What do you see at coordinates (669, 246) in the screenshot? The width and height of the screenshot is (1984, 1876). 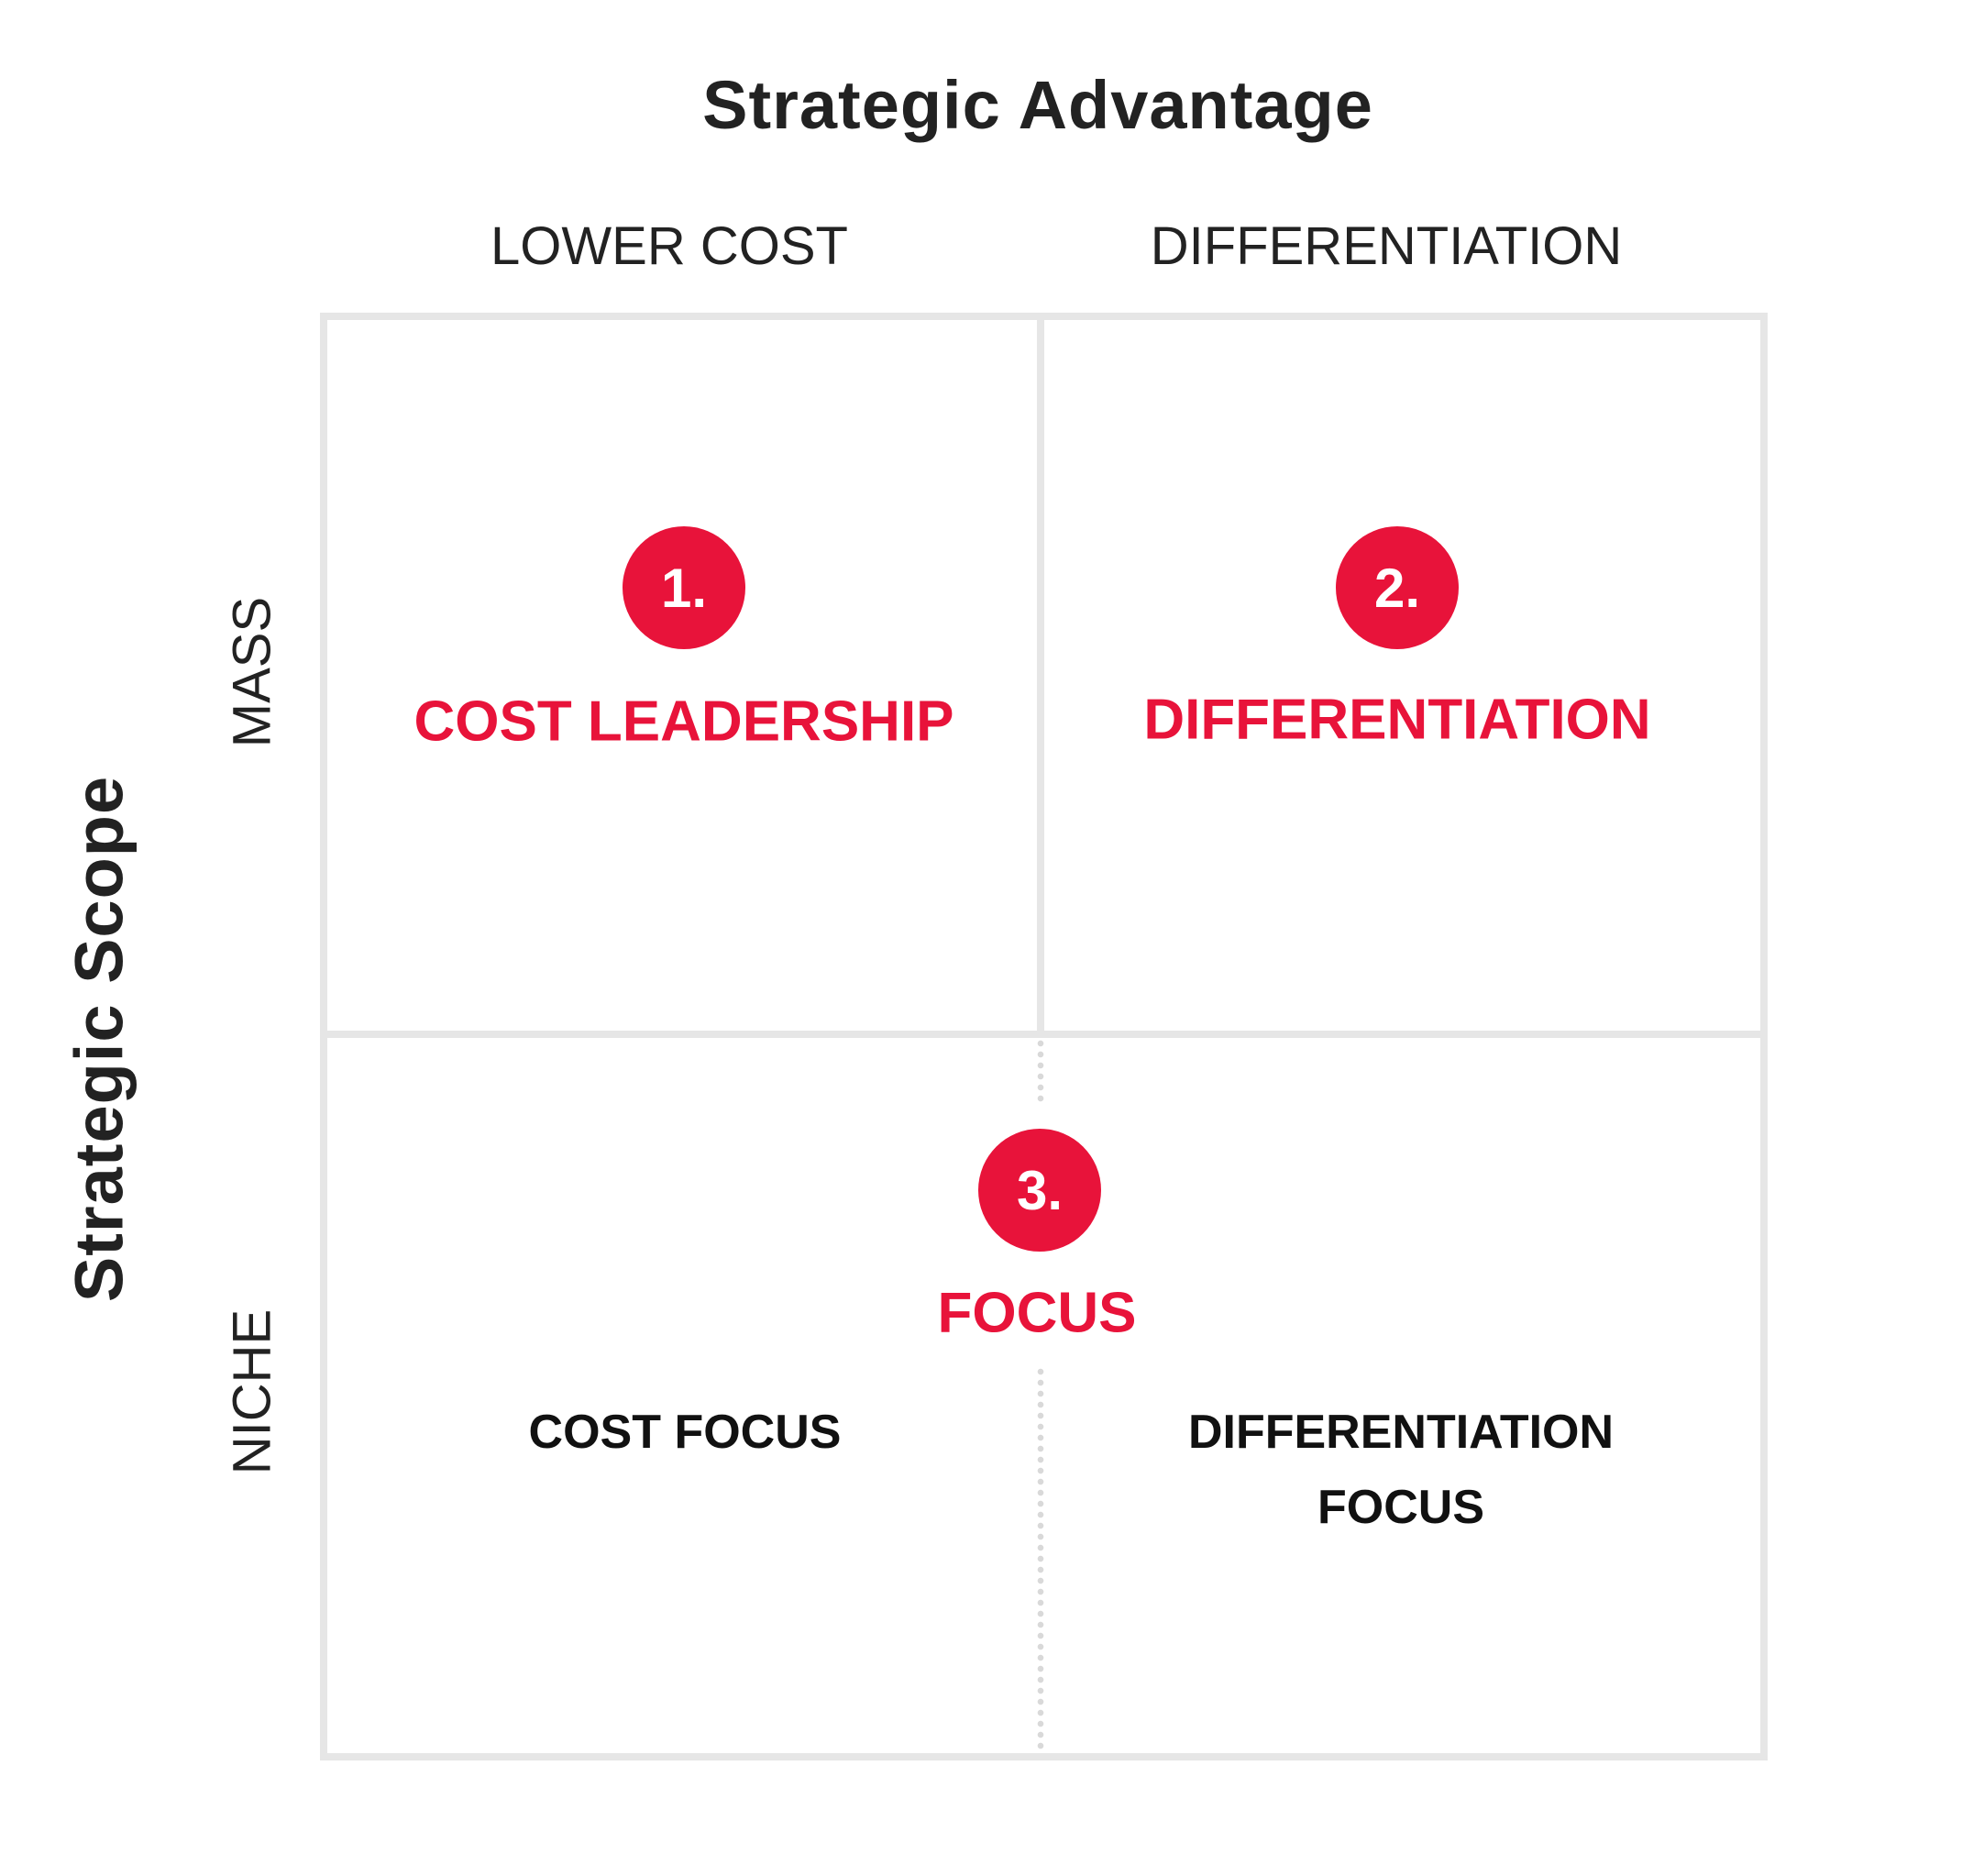 I see `column-label-lower-cost: LOWER COST` at bounding box center [669, 246].